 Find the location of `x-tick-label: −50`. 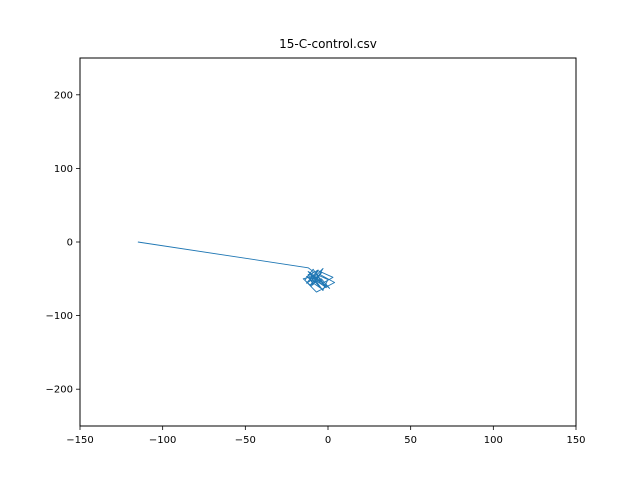

x-tick-label: −50 is located at coordinates (245, 440).